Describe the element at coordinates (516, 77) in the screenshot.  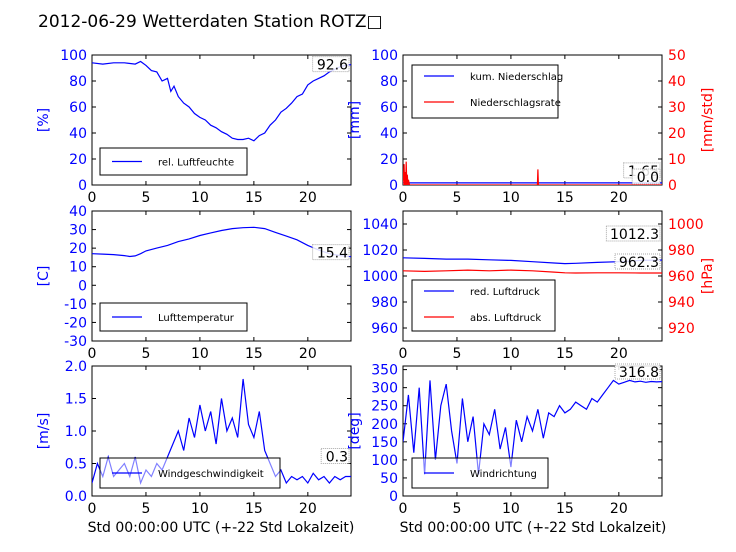
I see `legend-entry: kum. Niederschlag` at that location.